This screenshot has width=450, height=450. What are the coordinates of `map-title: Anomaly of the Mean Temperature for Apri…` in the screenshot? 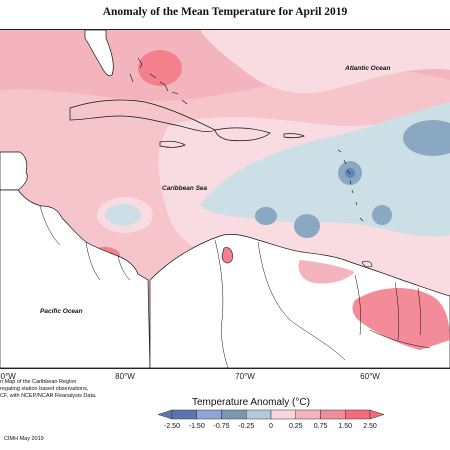 It's located at (225, 12).